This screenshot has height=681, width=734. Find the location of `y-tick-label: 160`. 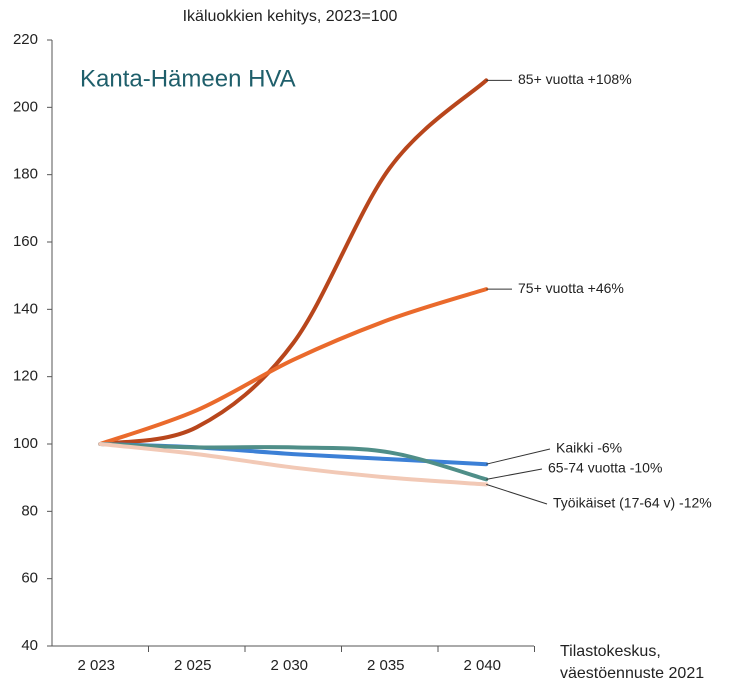

y-tick-label: 160 is located at coordinates (25, 241).